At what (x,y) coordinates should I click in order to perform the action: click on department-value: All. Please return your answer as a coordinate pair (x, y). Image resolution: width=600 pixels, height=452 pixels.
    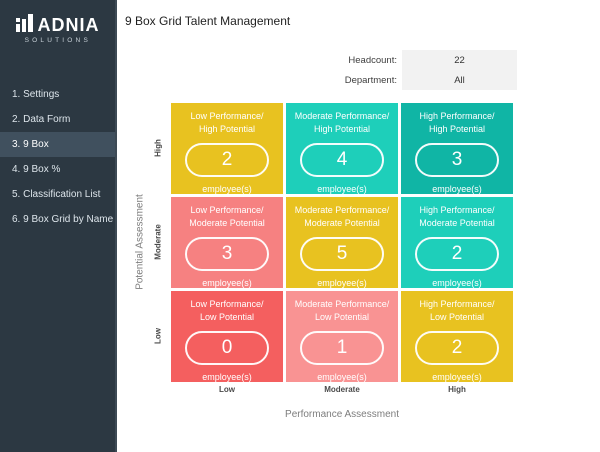
    Looking at the image, I should click on (459, 80).